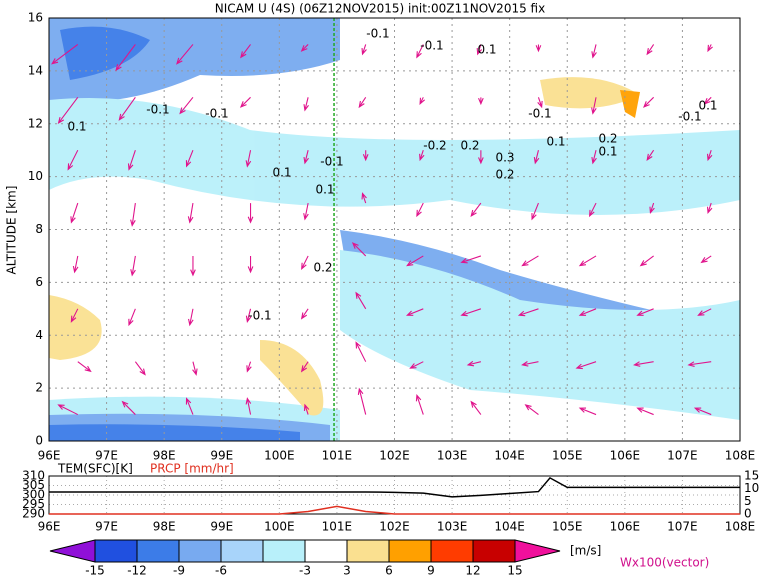  Describe the element at coordinates (164, 527) in the screenshot. I see `x-tick-label: 98E` at that location.